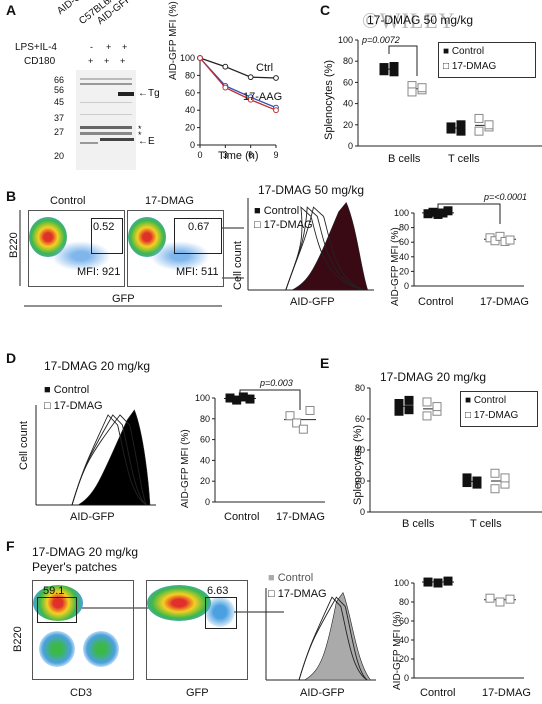 The image size is (542, 704). Describe the element at coordinates (404, 602) in the screenshot. I see `panel-f-y-tick-label: 80` at that location.